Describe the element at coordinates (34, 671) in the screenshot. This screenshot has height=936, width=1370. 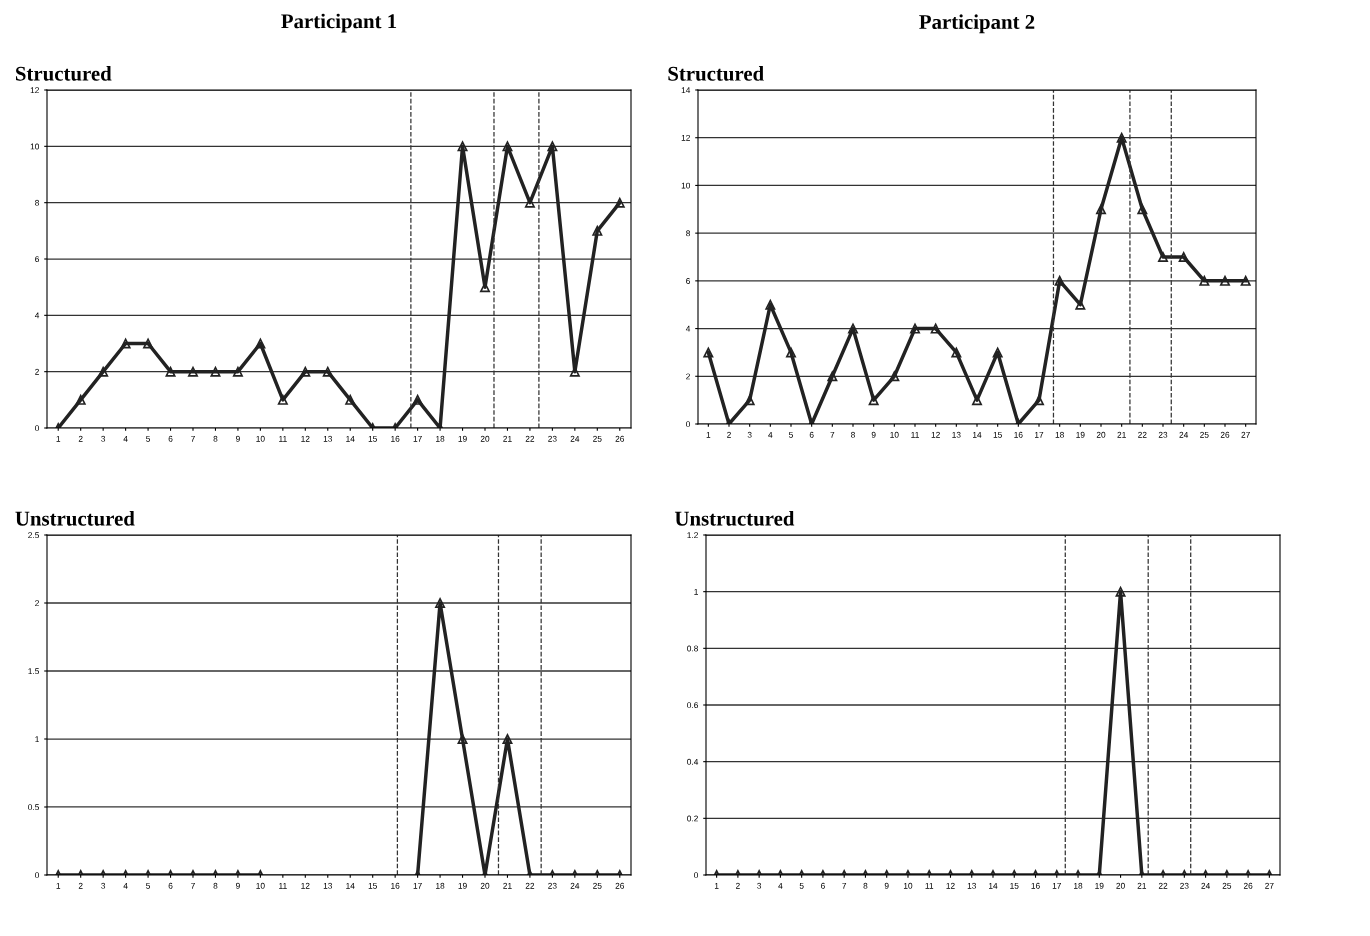
I see `y-tick-label: 1.5` at that location.